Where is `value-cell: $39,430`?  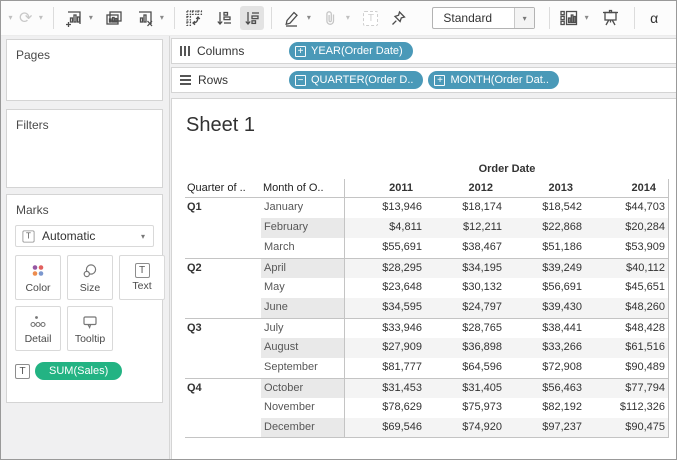 value-cell: $39,430 is located at coordinates (545, 308).